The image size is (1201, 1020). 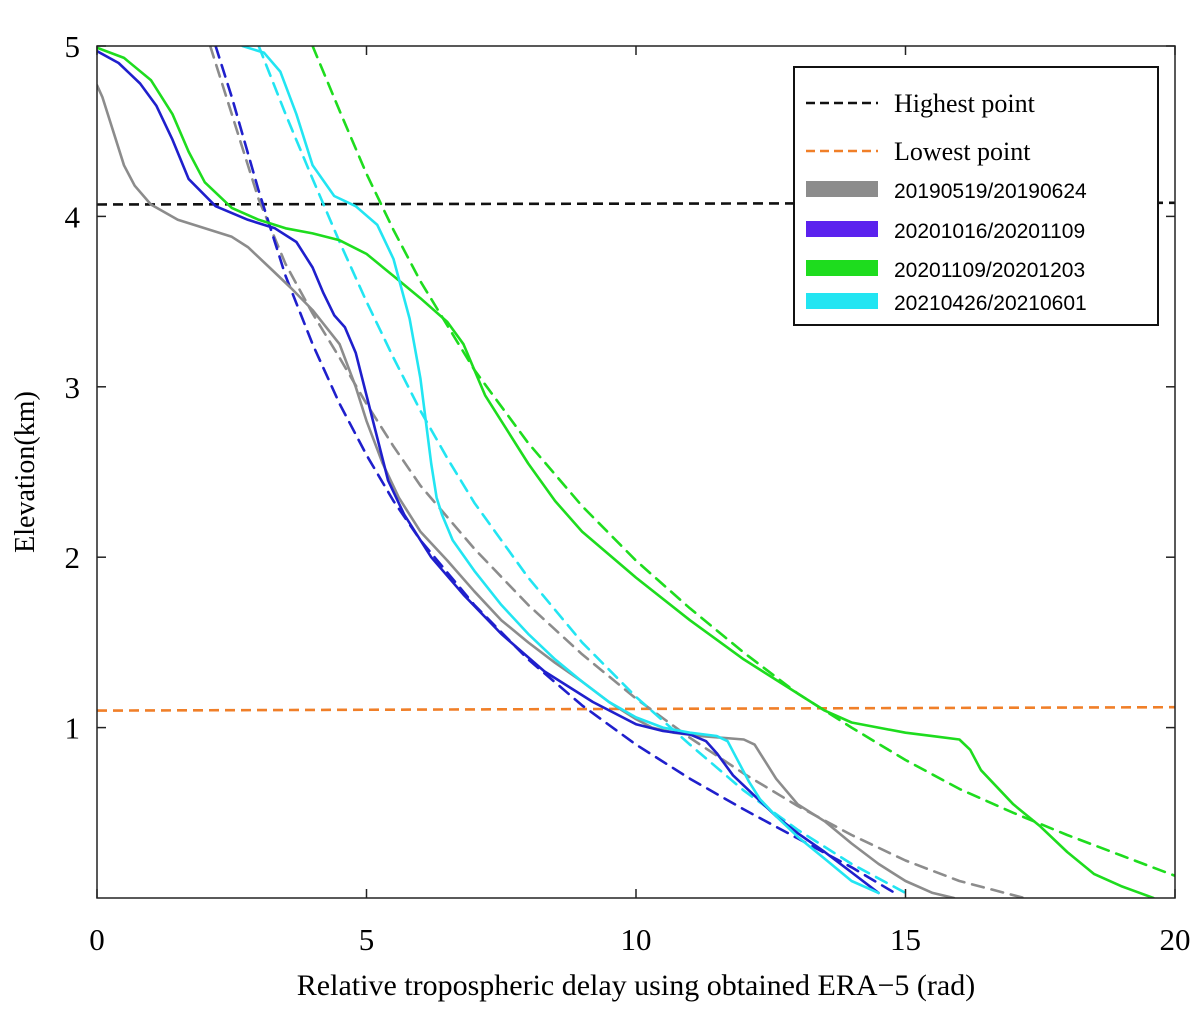 I want to click on legend-label-highest-point: Highest point, so click(x=965, y=103).